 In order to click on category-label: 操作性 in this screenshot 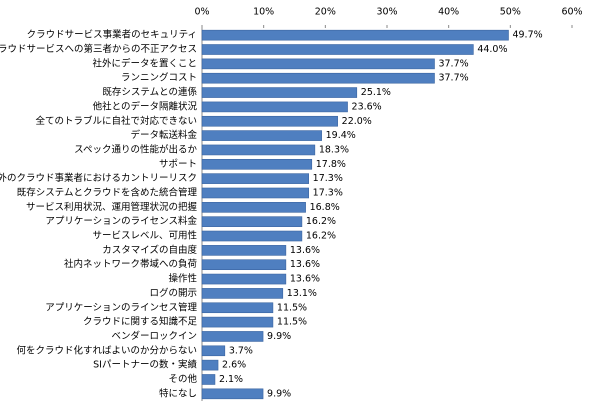, I will do `click(182, 279)`.